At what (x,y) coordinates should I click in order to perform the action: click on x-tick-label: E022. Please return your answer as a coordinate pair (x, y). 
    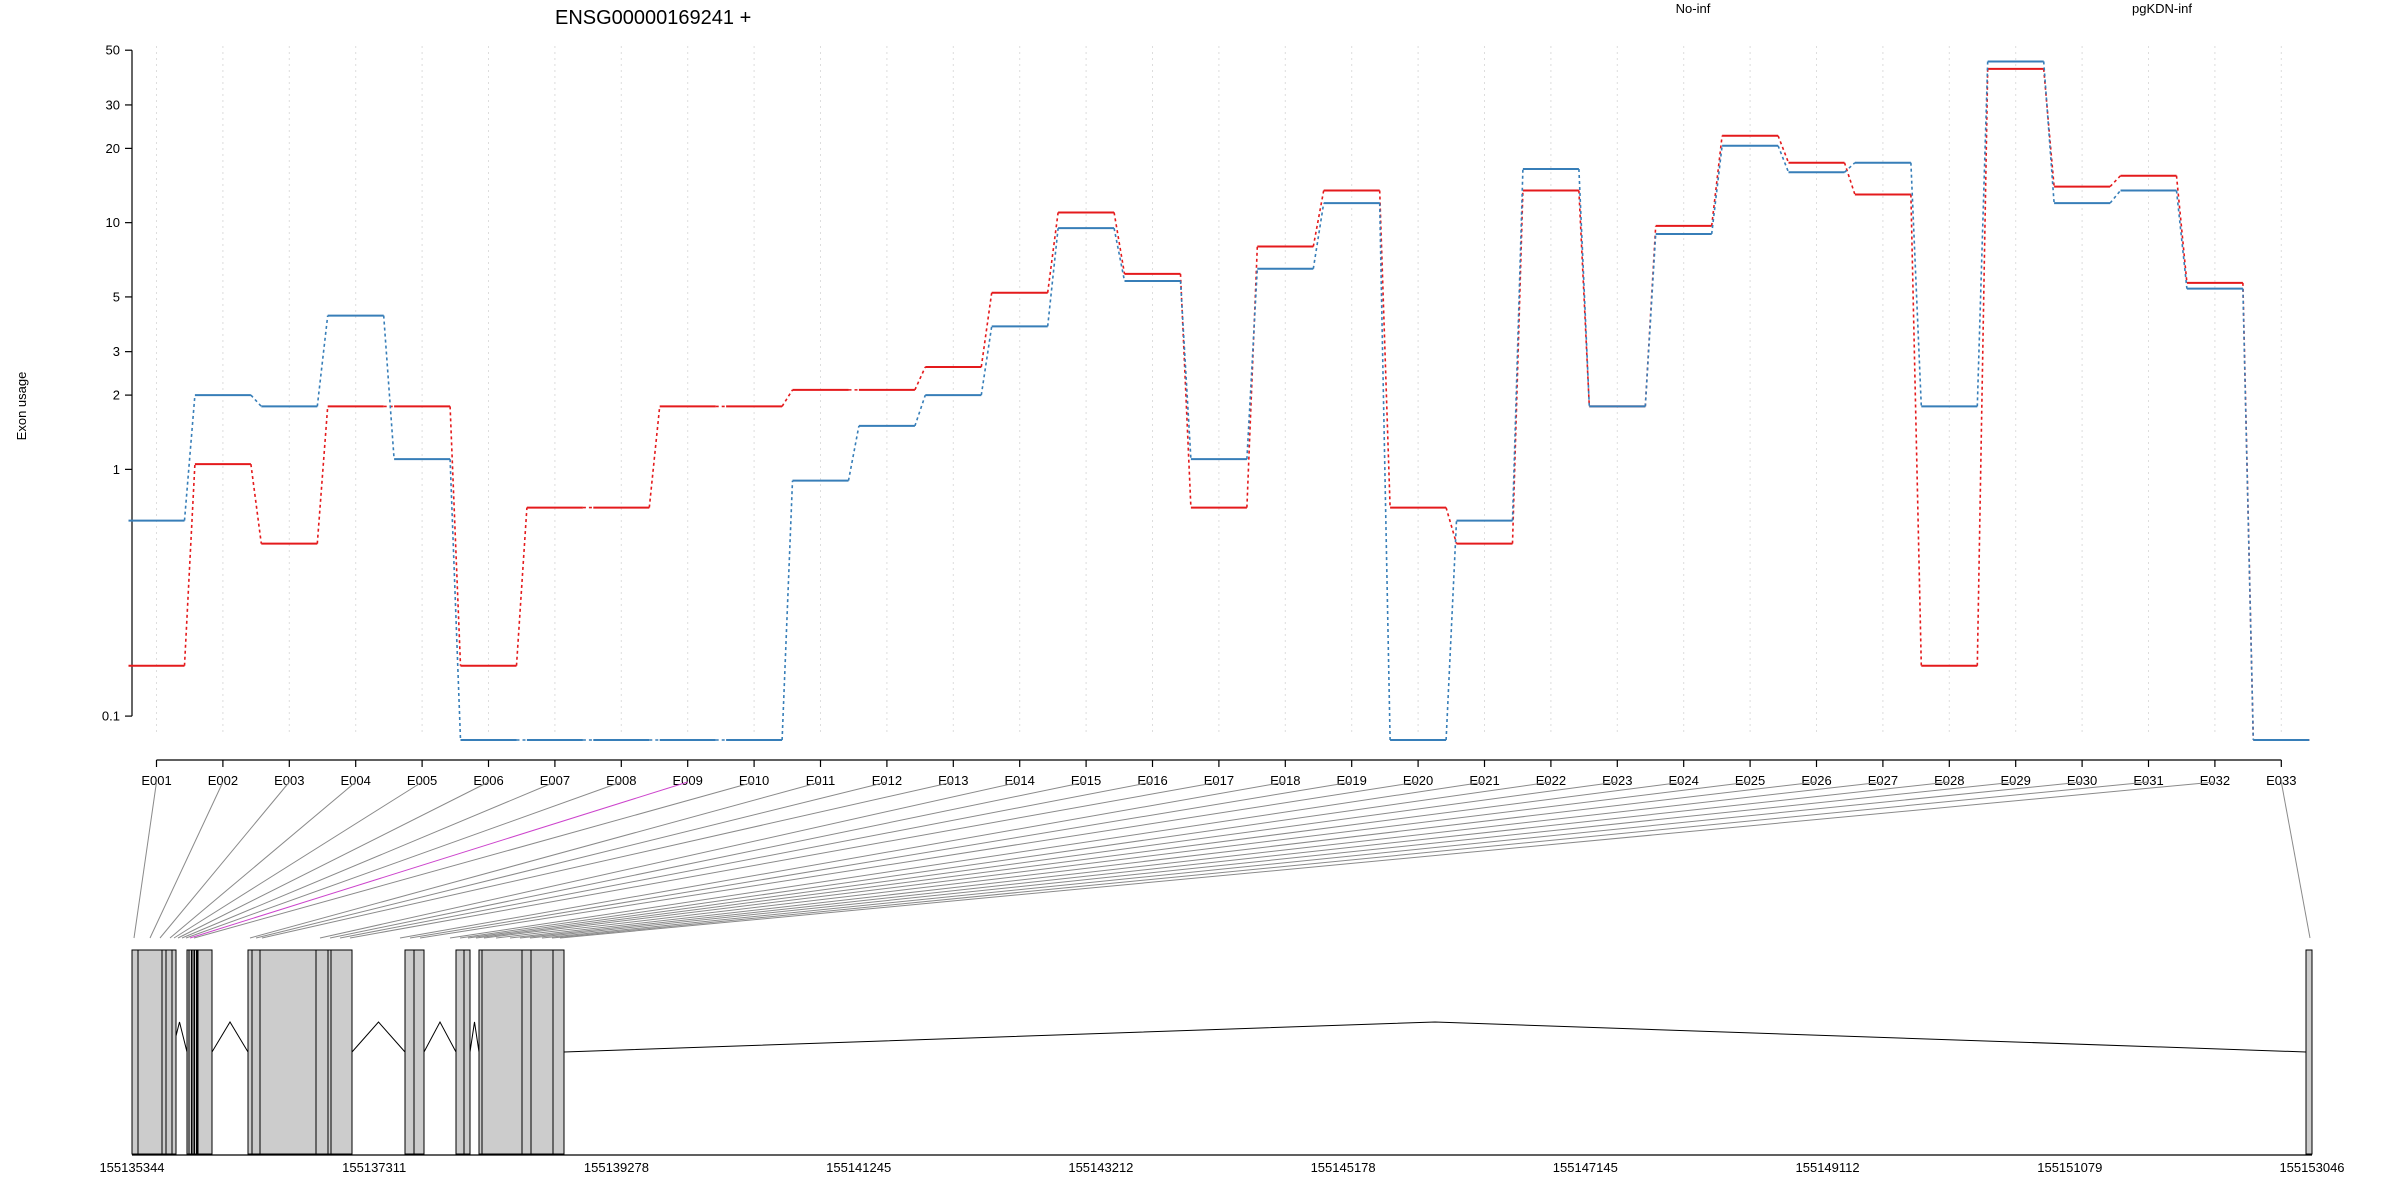
    Looking at the image, I should click on (1551, 780).